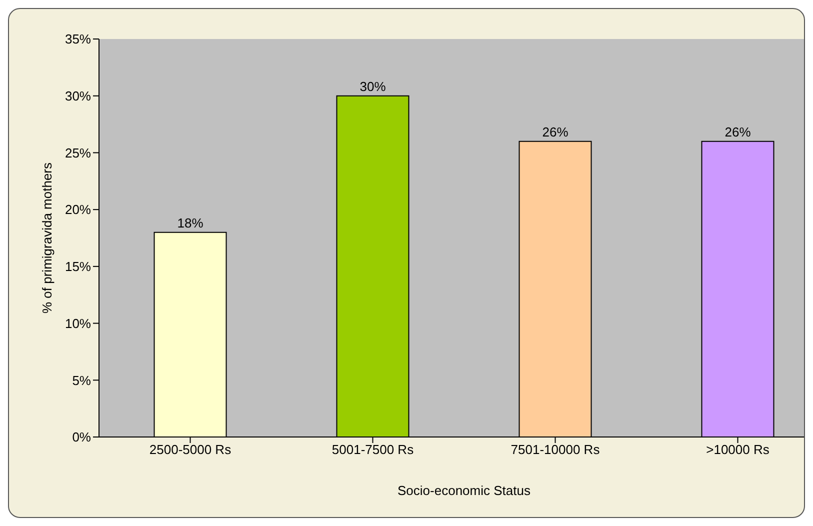 The width and height of the screenshot is (813, 526). What do you see at coordinates (78, 96) in the screenshot?
I see `y-tick-label: 30%` at bounding box center [78, 96].